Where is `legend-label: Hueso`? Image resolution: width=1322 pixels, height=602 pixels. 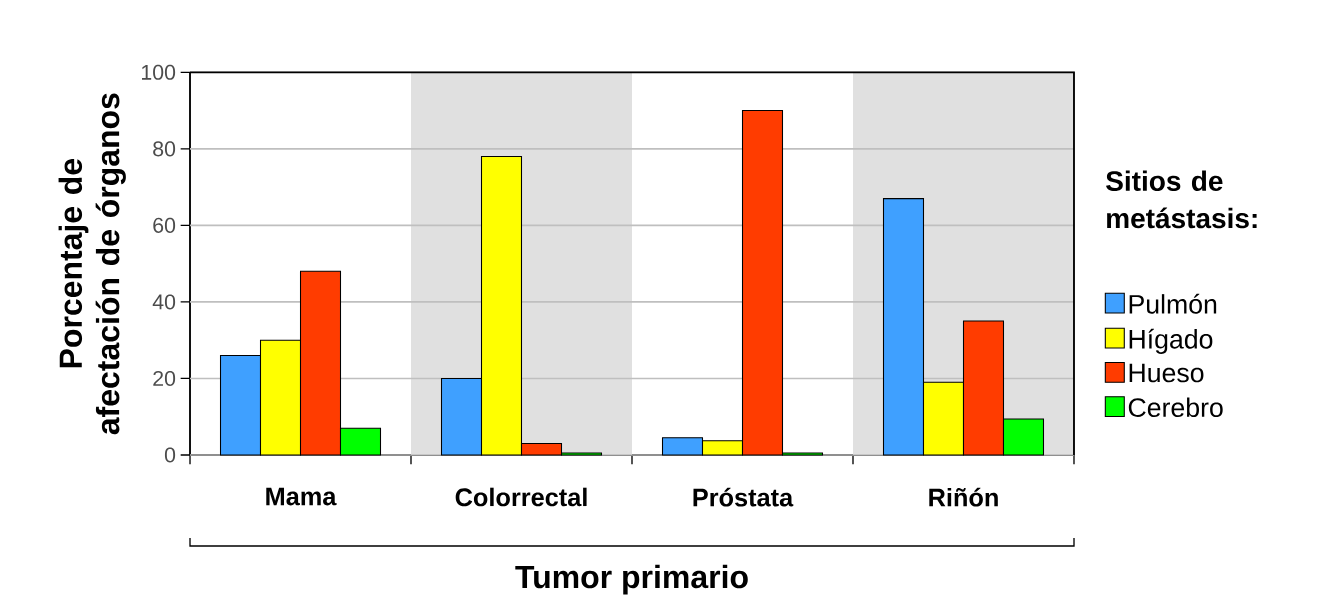 legend-label: Hueso is located at coordinates (1166, 373).